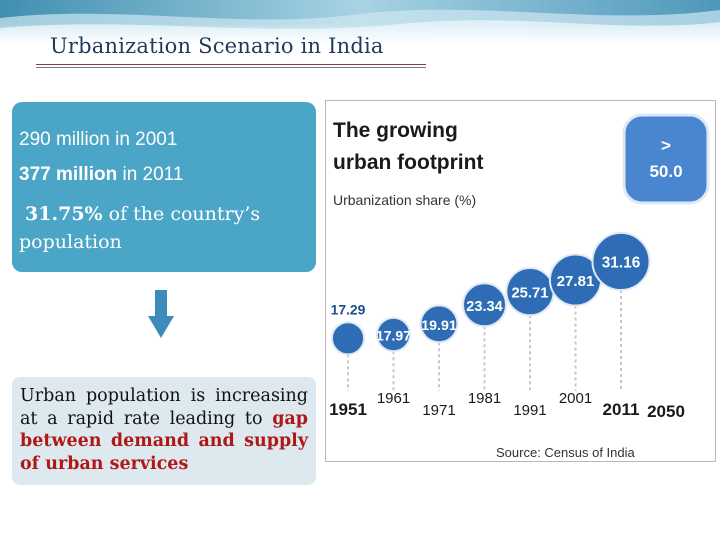 This screenshot has width=720, height=540. What do you see at coordinates (395, 130) in the screenshot?
I see `chart-title-line1: The growing` at bounding box center [395, 130].